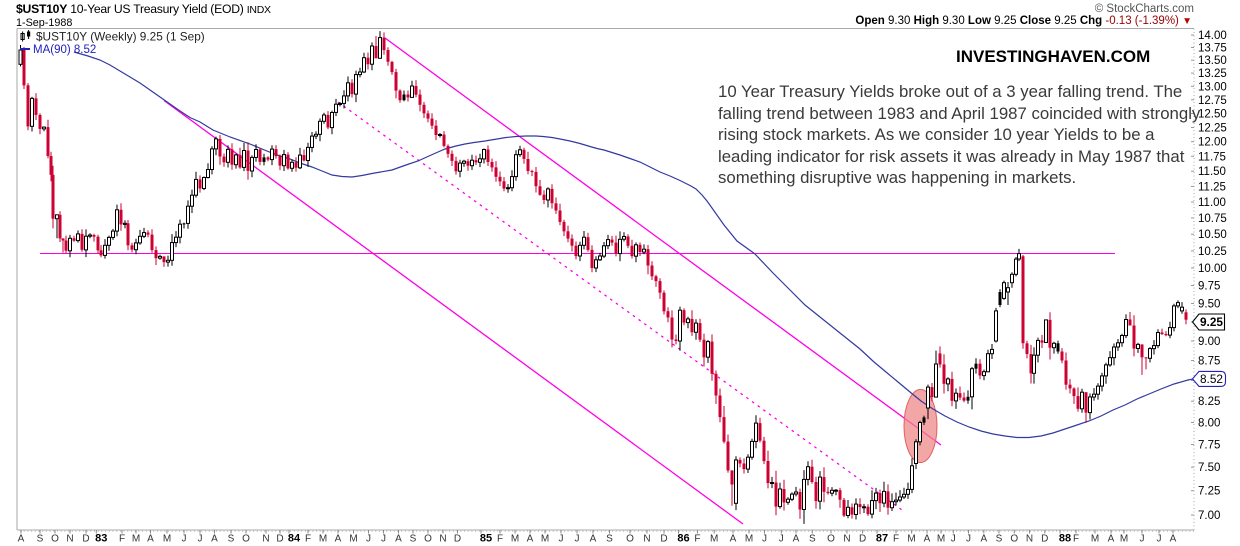 This screenshot has height=546, width=1240. I want to click on svg-text: 9.75, so click(1209, 287).